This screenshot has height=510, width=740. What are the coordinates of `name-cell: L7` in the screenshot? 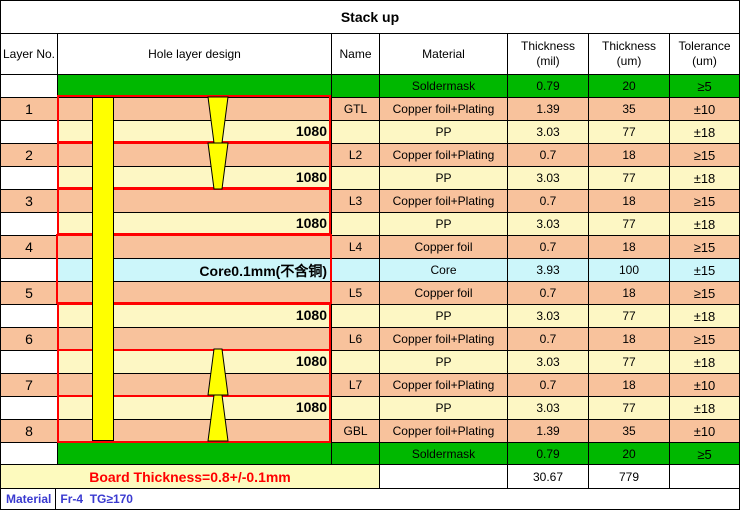 It's located at (355, 384).